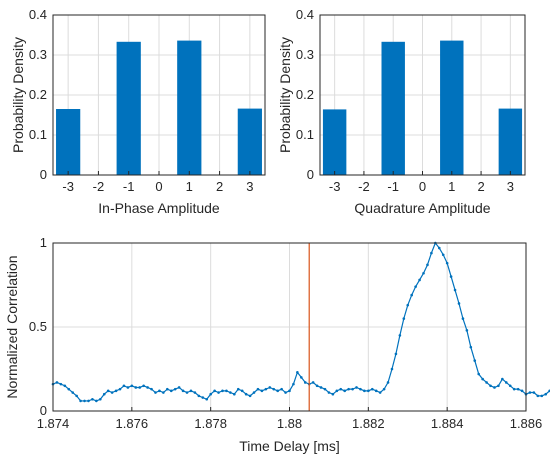  I want to click on x-tick-label: 2, so click(219, 186).